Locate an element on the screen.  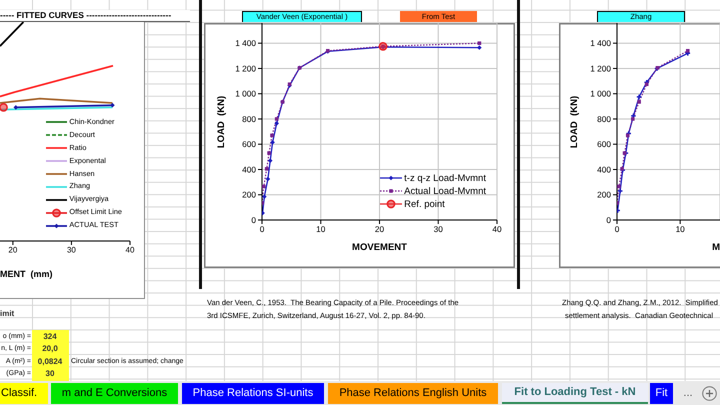
text: 0,0824 is located at coordinates (50, 361).